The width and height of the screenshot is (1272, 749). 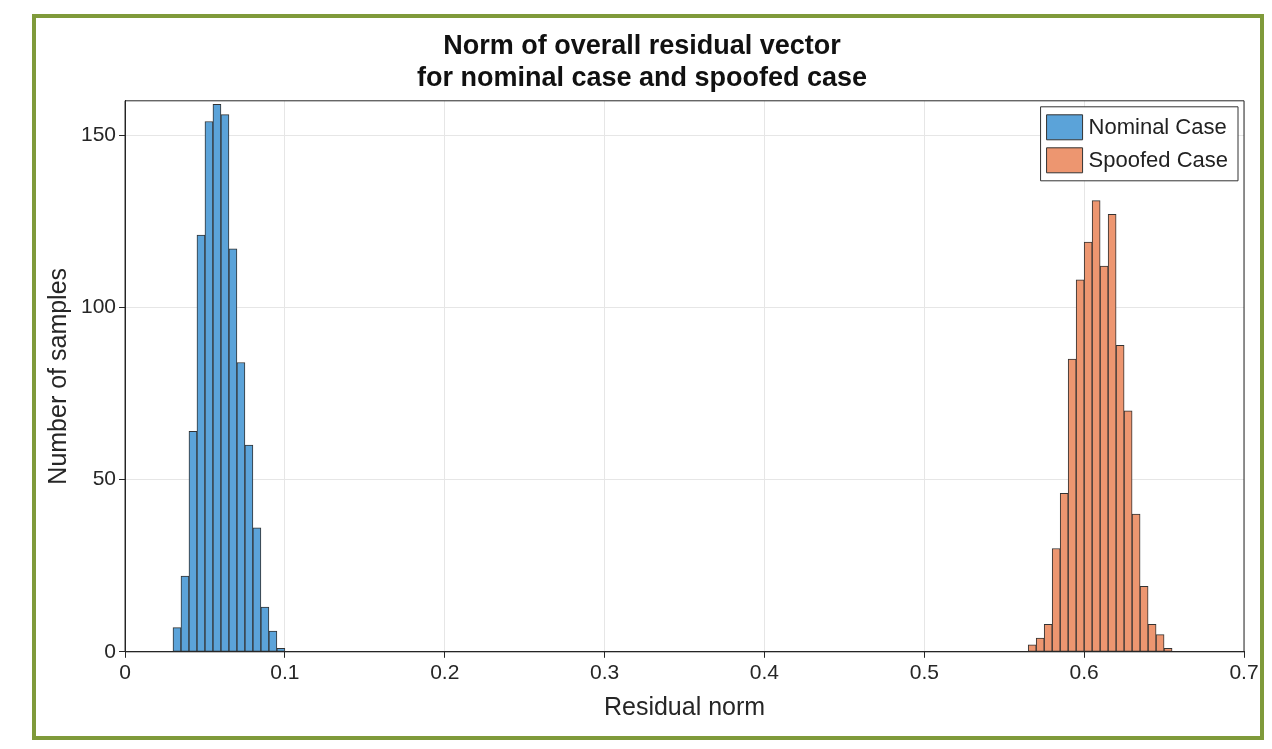 I want to click on y-tick-label: 150, so click(x=98, y=134).